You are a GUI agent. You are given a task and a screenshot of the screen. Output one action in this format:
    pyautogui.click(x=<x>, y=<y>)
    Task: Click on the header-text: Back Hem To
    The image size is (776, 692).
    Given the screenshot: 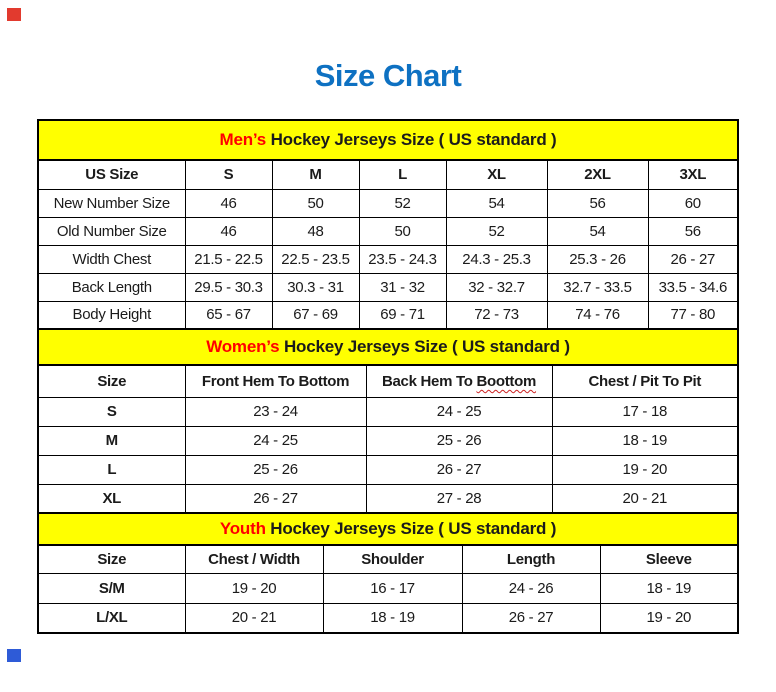 What is the action you would take?
    pyautogui.click(x=429, y=381)
    